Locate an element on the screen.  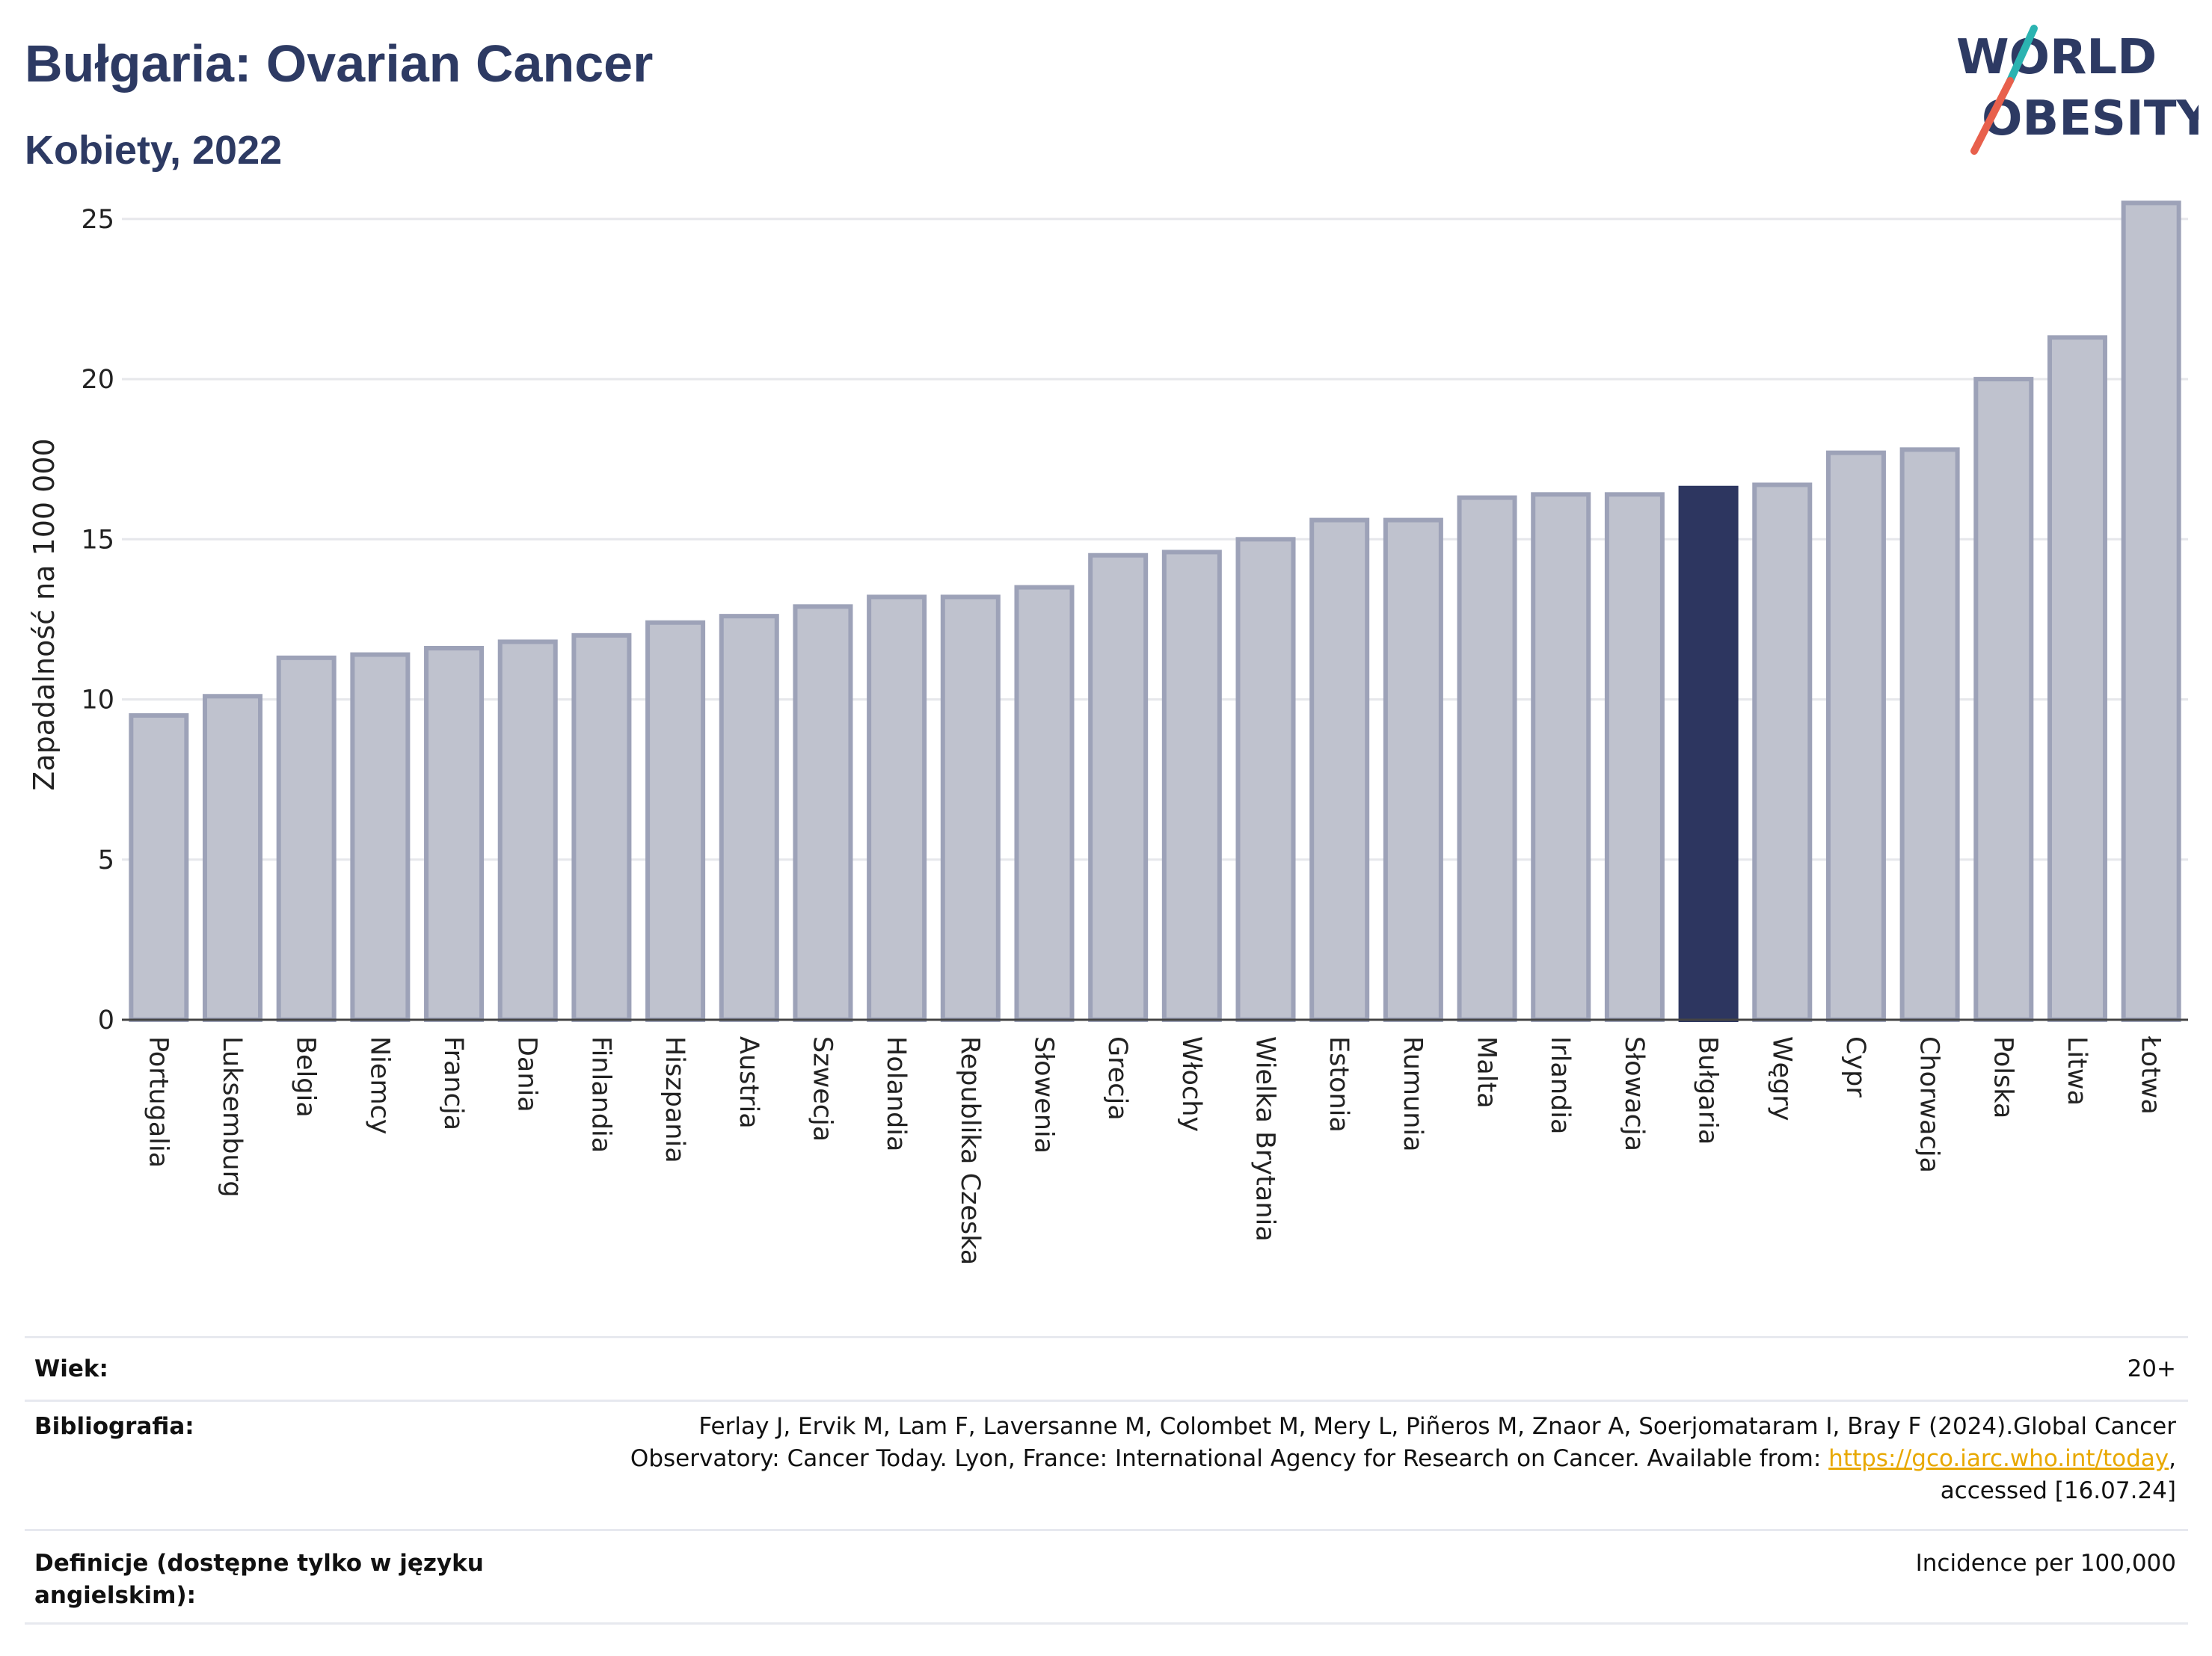
definitions-label-line1: Definicje (dostępne tylko w języku is located at coordinates (259, 1563).